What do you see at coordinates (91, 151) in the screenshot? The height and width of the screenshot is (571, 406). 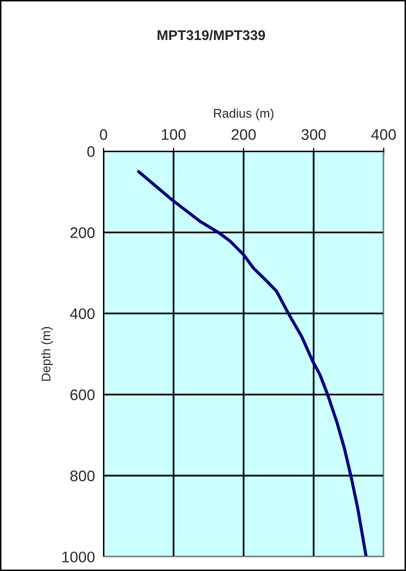 I see `y-tick-label: 0` at bounding box center [91, 151].